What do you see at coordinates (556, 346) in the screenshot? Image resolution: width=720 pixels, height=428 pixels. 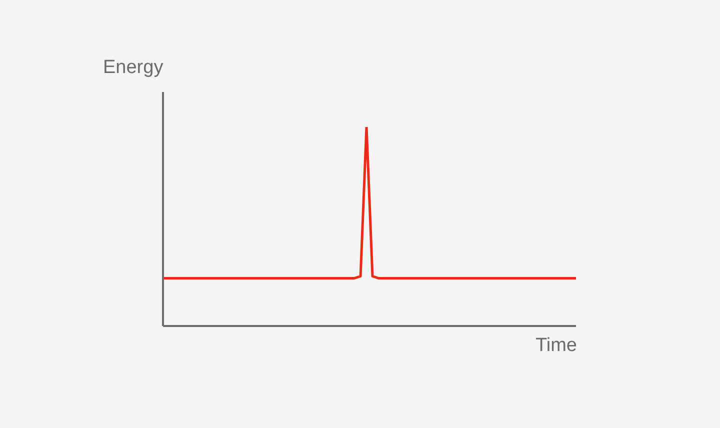 I see `x-axis-title: Time` at bounding box center [556, 346].